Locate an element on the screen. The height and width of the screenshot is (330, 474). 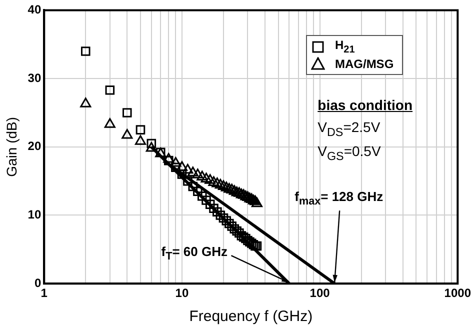
y-axis-title: Gain (dB) is located at coordinates (11, 146).